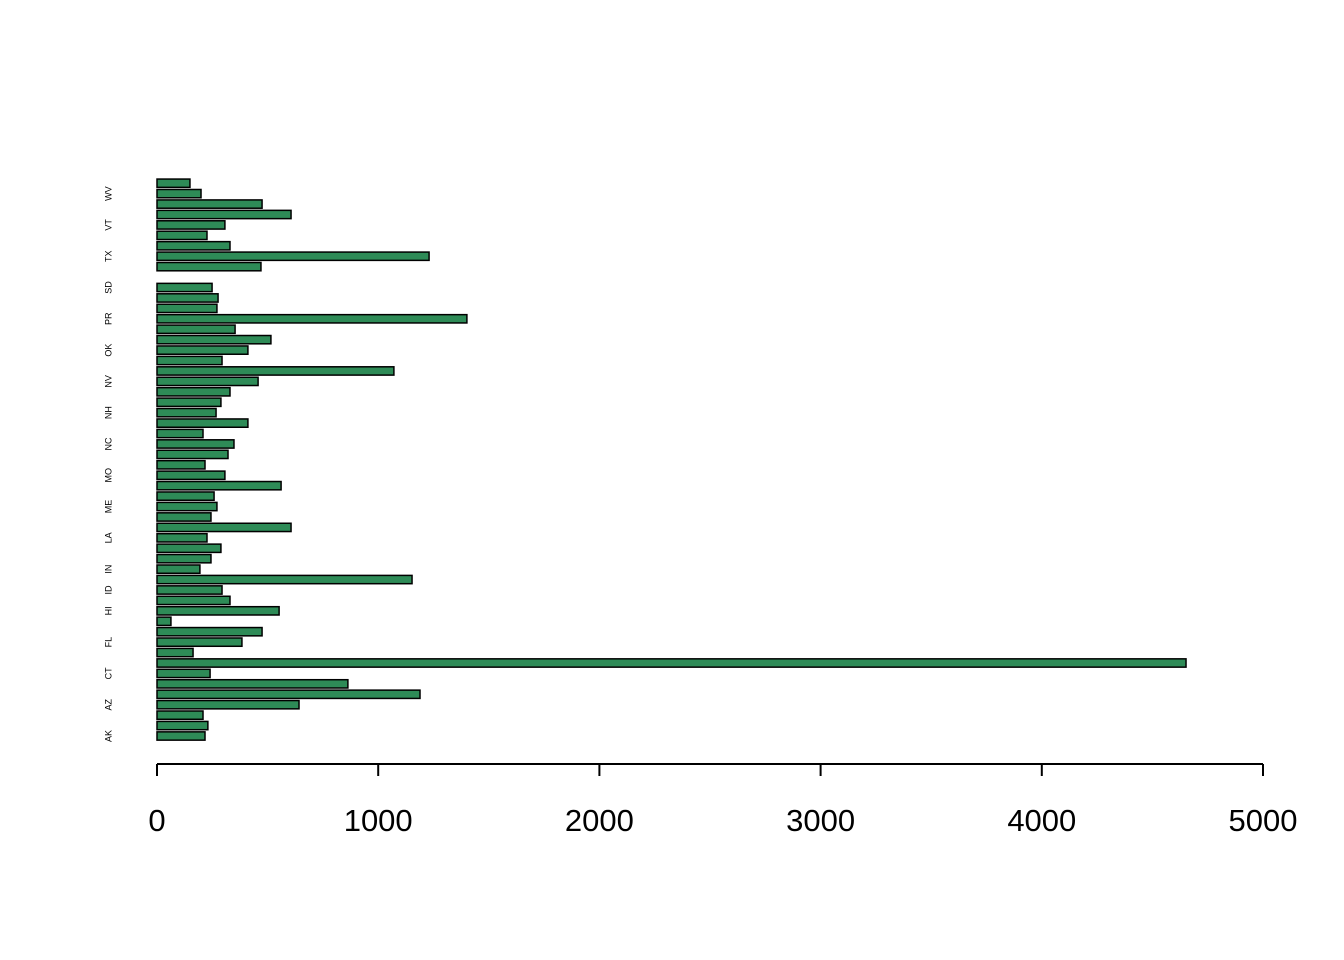 This screenshot has height=960, width=1344. I want to click on y-tick-label: OK, so click(108, 350).